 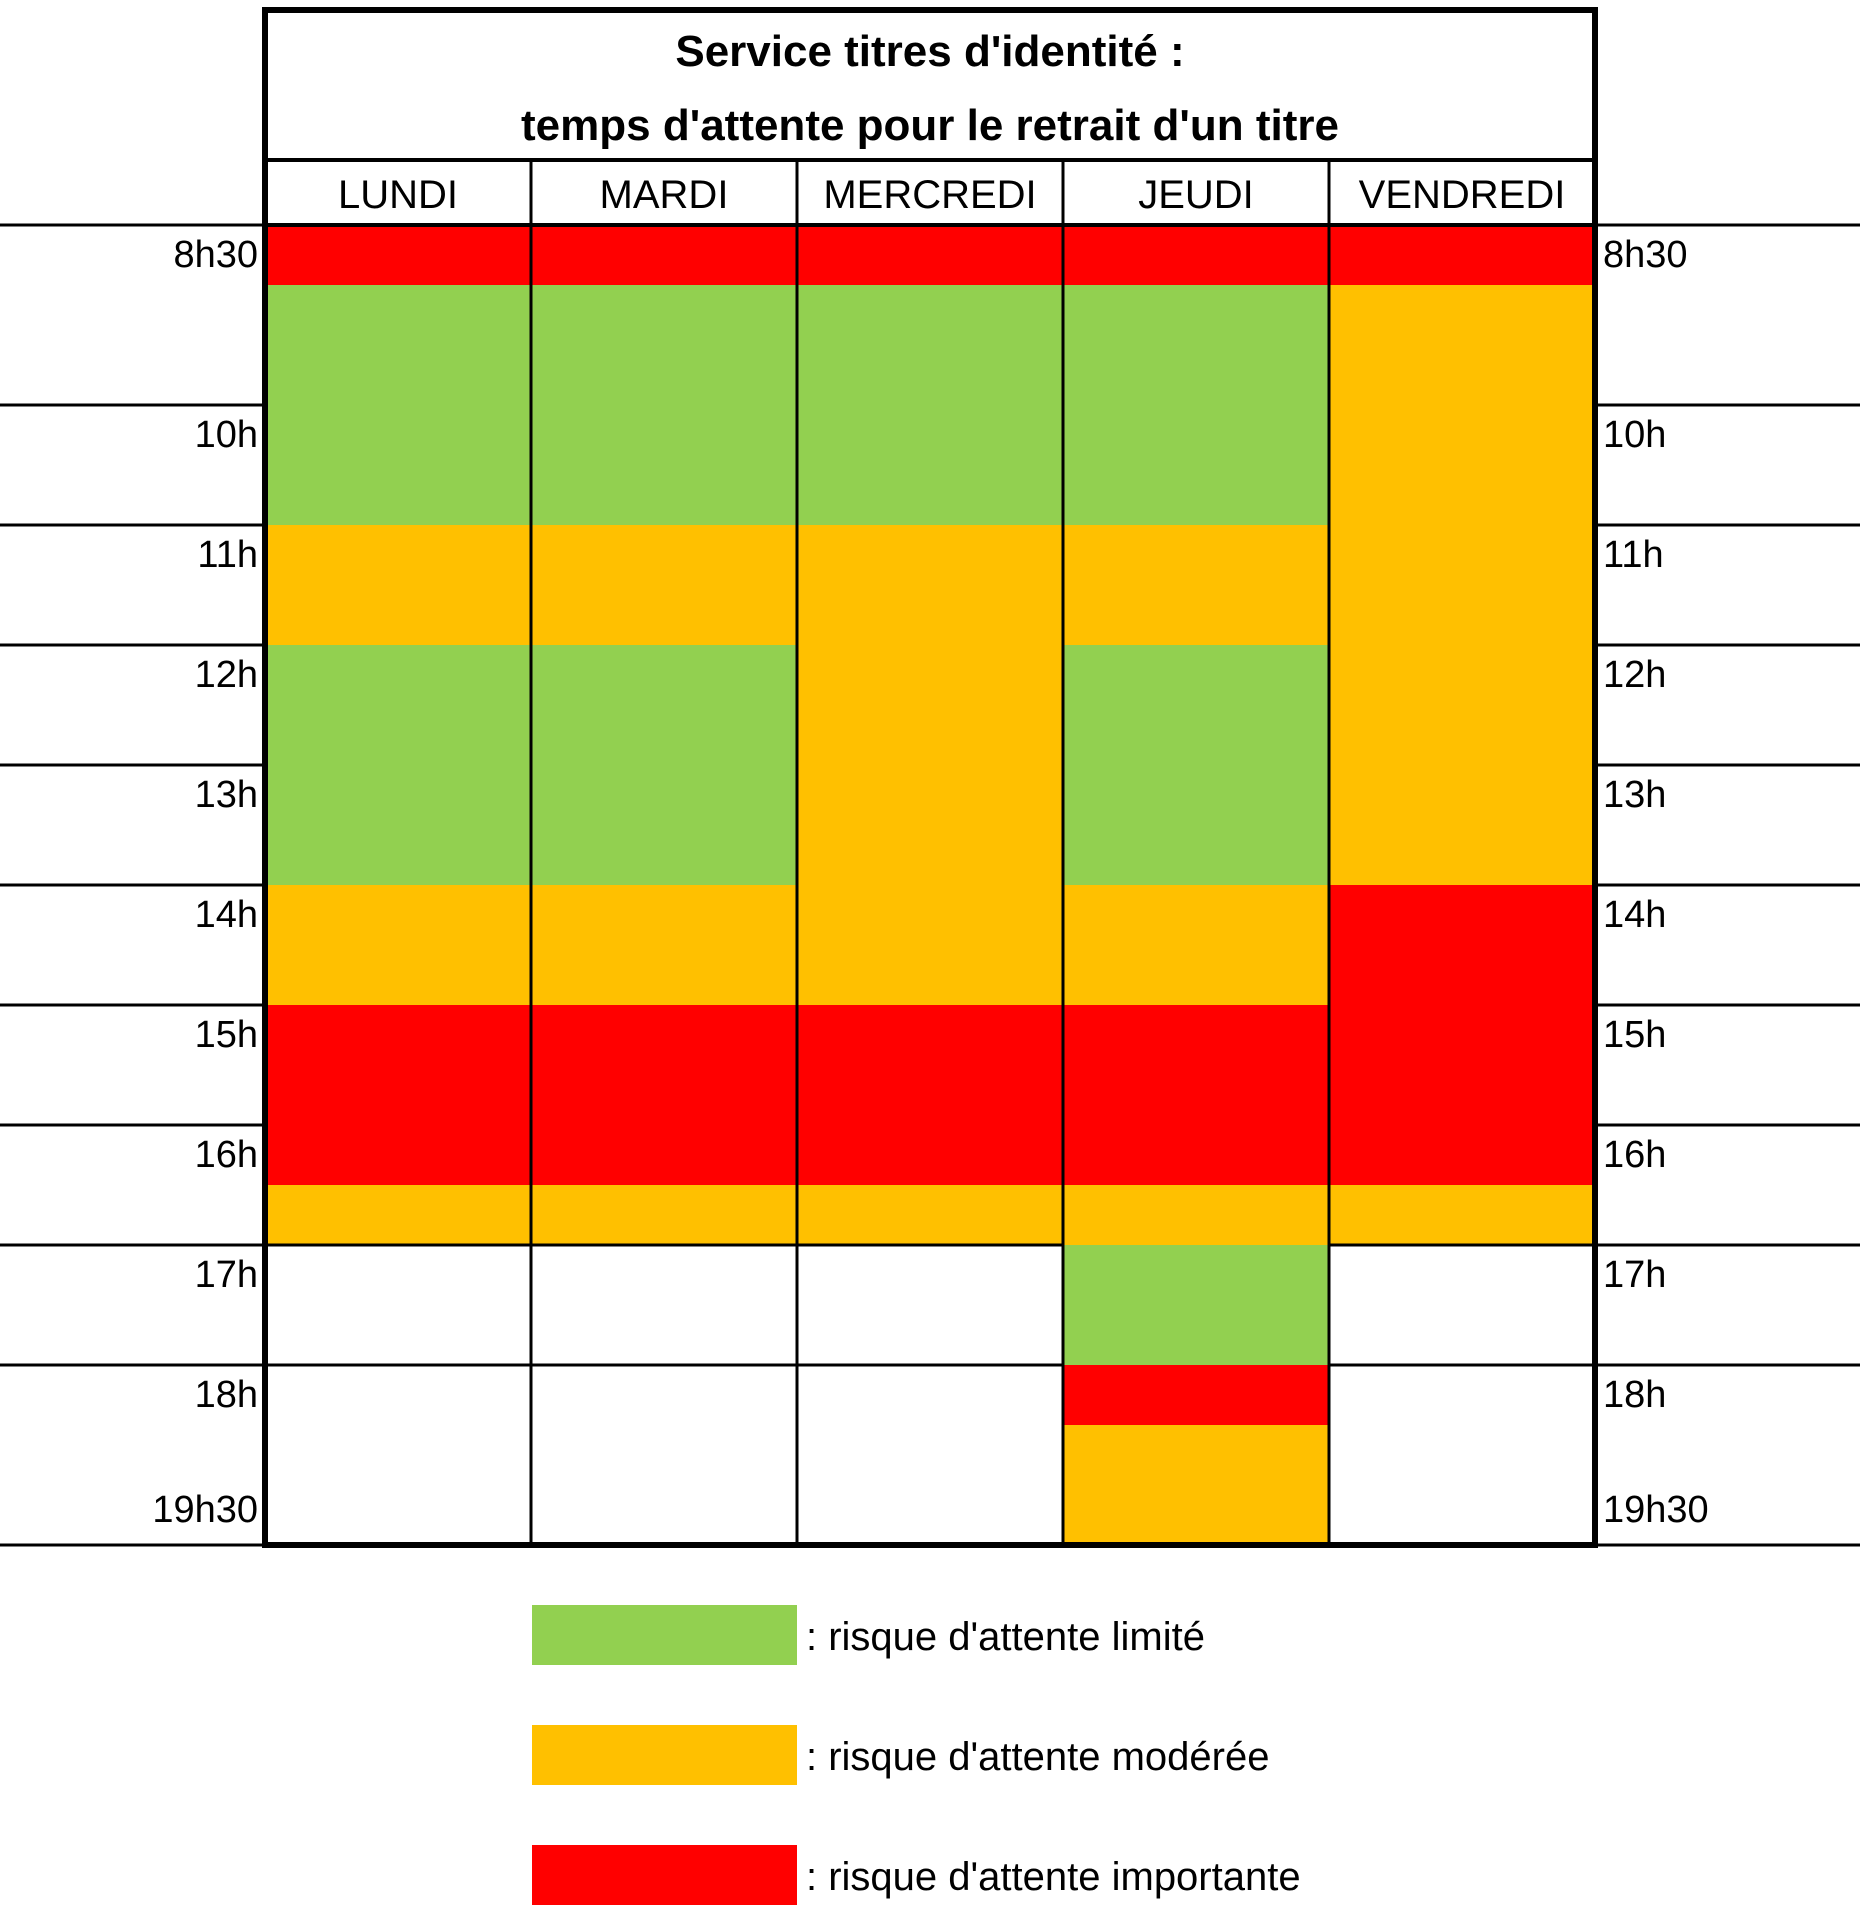 What do you see at coordinates (1634, 915) in the screenshot?
I see `hour-label-right: 14h` at bounding box center [1634, 915].